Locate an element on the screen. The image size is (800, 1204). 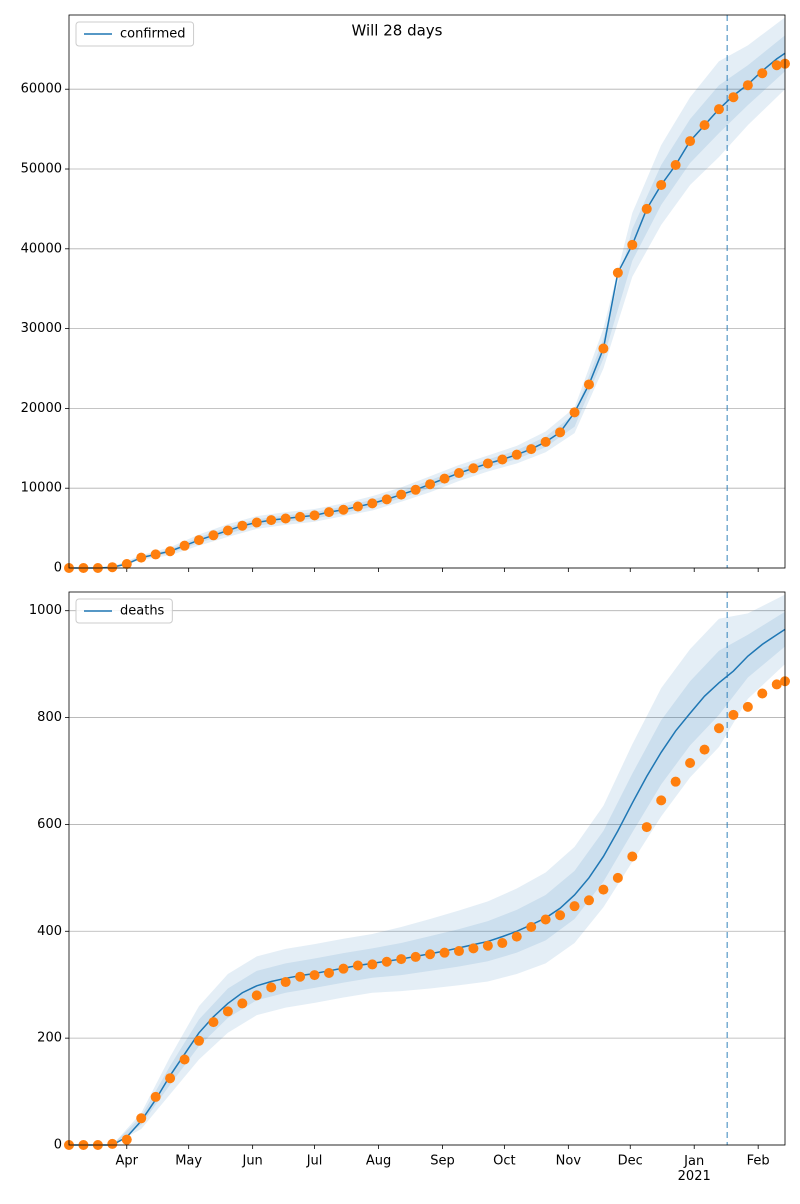
legend: confirmed is located at coordinates (135, 34).